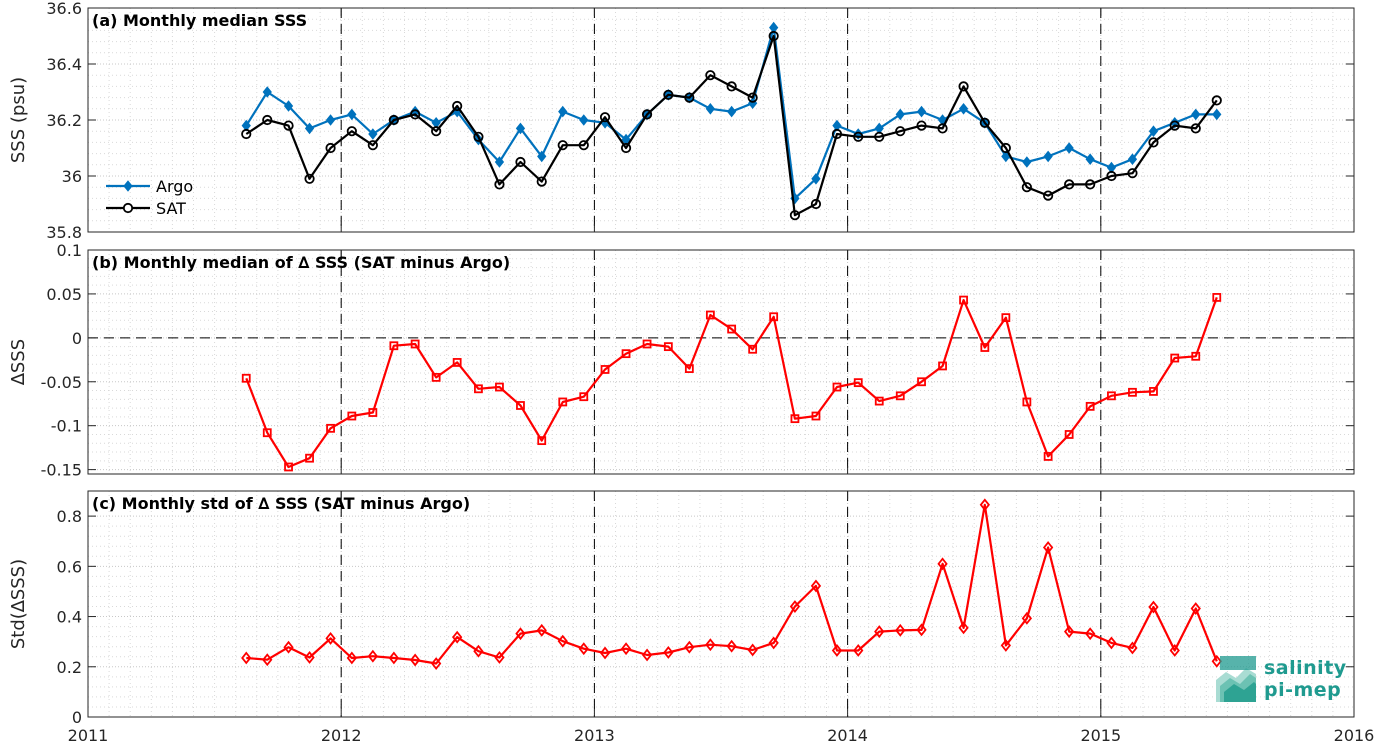  I want to click on y-tick-label: 36.4, so click(64, 64).